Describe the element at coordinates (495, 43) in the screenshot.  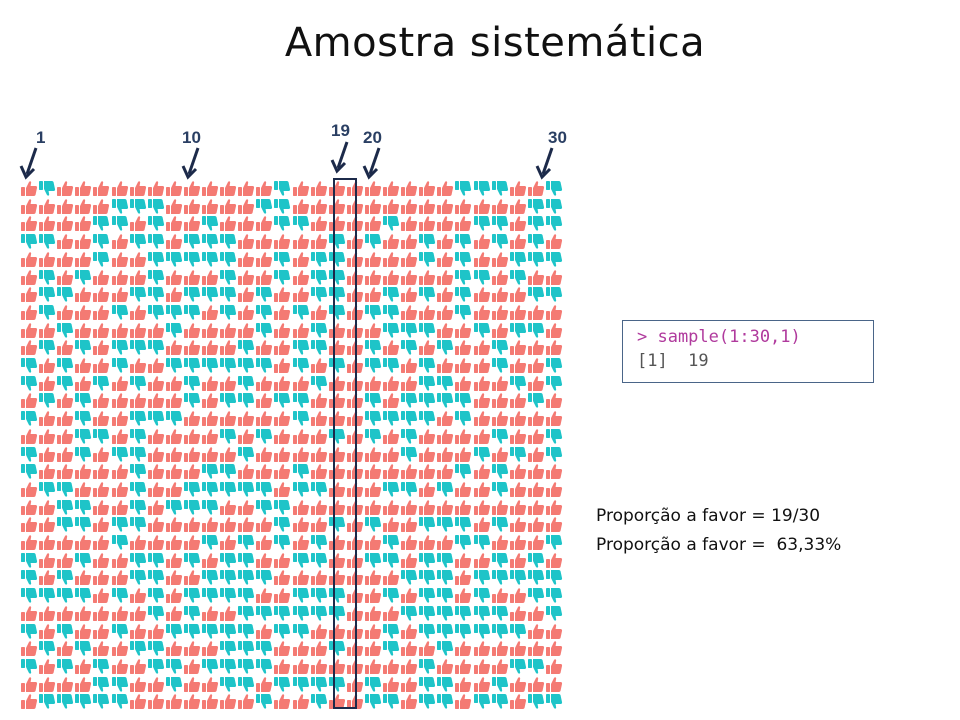
I see `slide-title: Amostra sistemática` at that location.